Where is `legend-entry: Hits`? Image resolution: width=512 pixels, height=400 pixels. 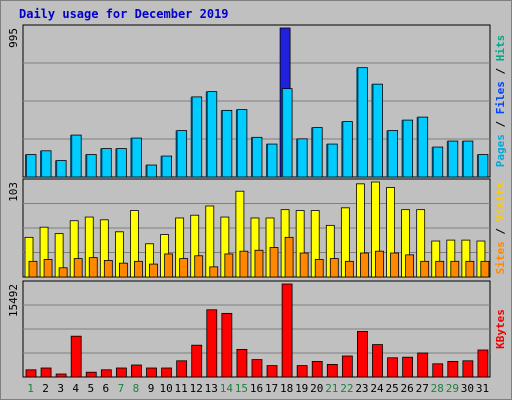 legend-entry: Hits is located at coordinates (500, 48).